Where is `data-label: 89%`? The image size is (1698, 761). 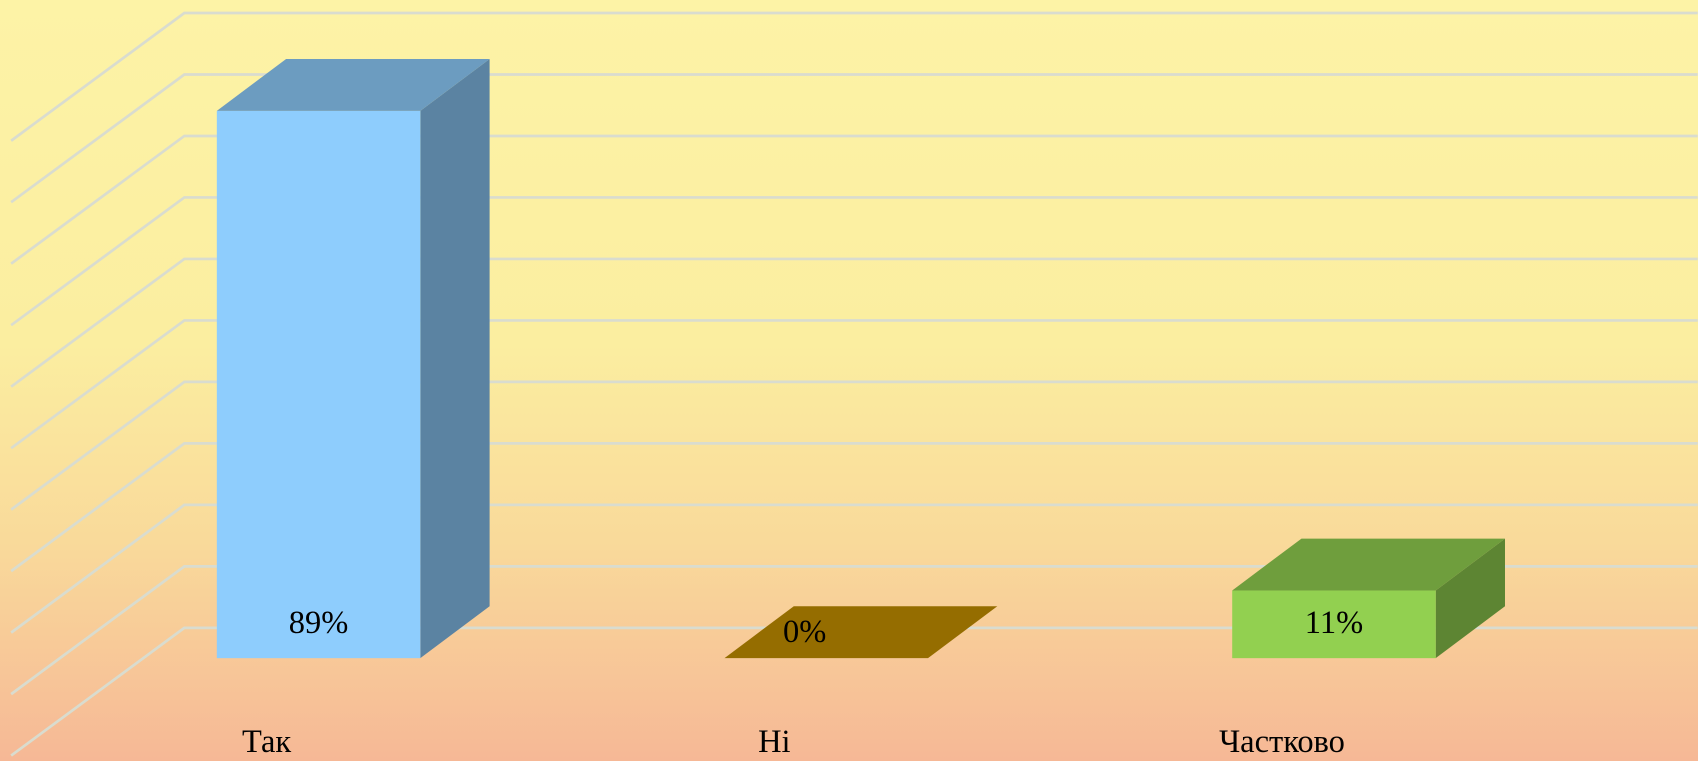 data-label: 89% is located at coordinates (319, 623).